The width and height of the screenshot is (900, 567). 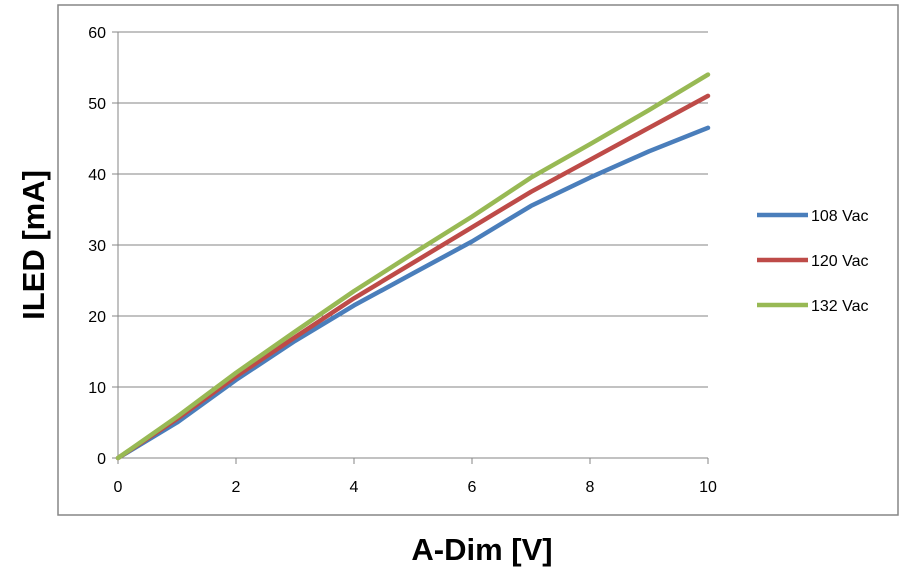 What do you see at coordinates (97, 246) in the screenshot?
I see `y-tick-label: 30` at bounding box center [97, 246].